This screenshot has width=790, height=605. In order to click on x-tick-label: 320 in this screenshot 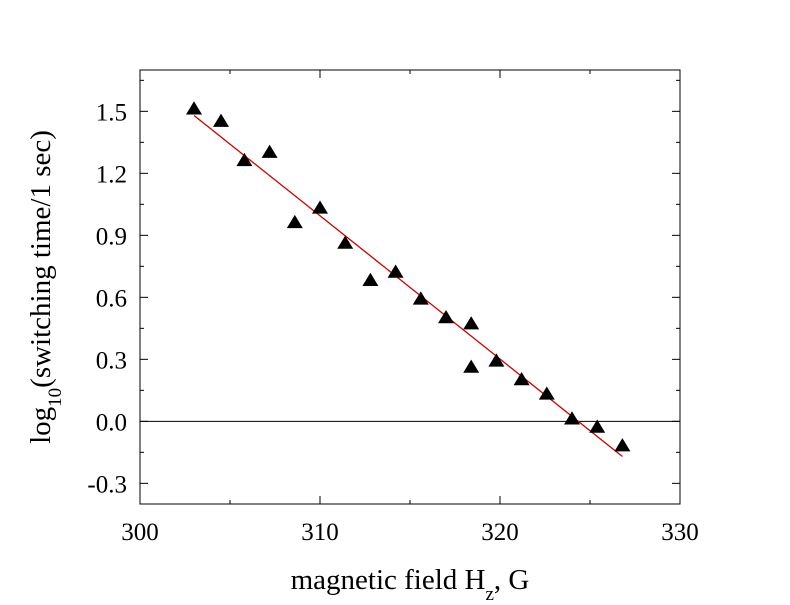, I will do `click(500, 532)`.